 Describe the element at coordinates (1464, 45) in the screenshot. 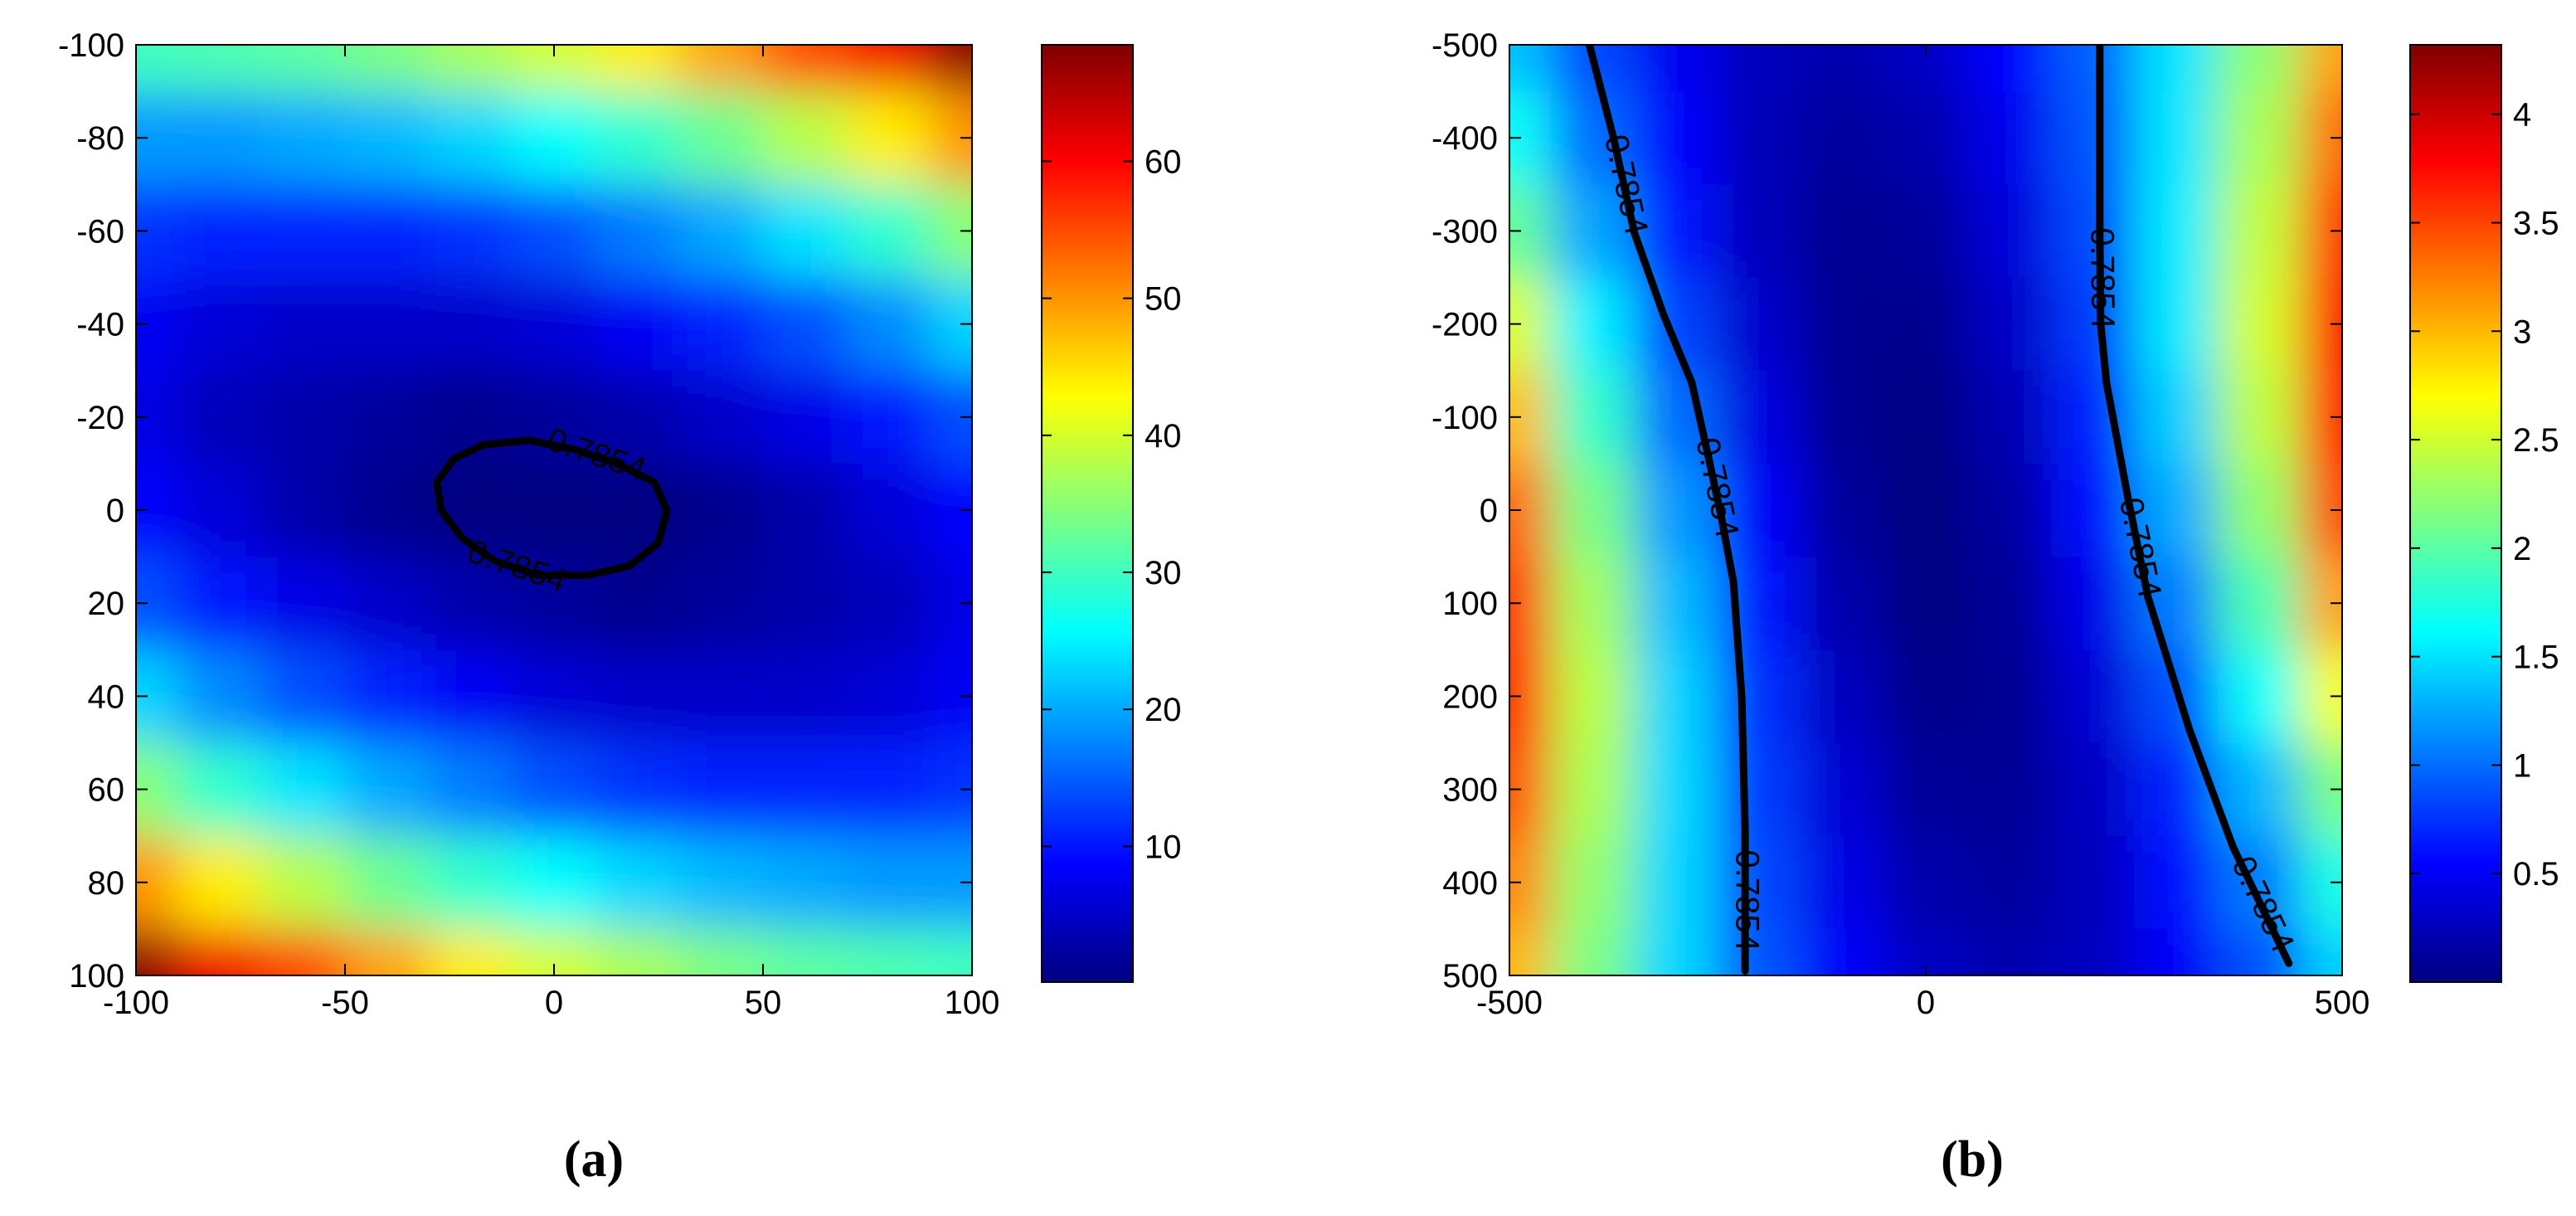

I see `y-tick-label: -500` at that location.